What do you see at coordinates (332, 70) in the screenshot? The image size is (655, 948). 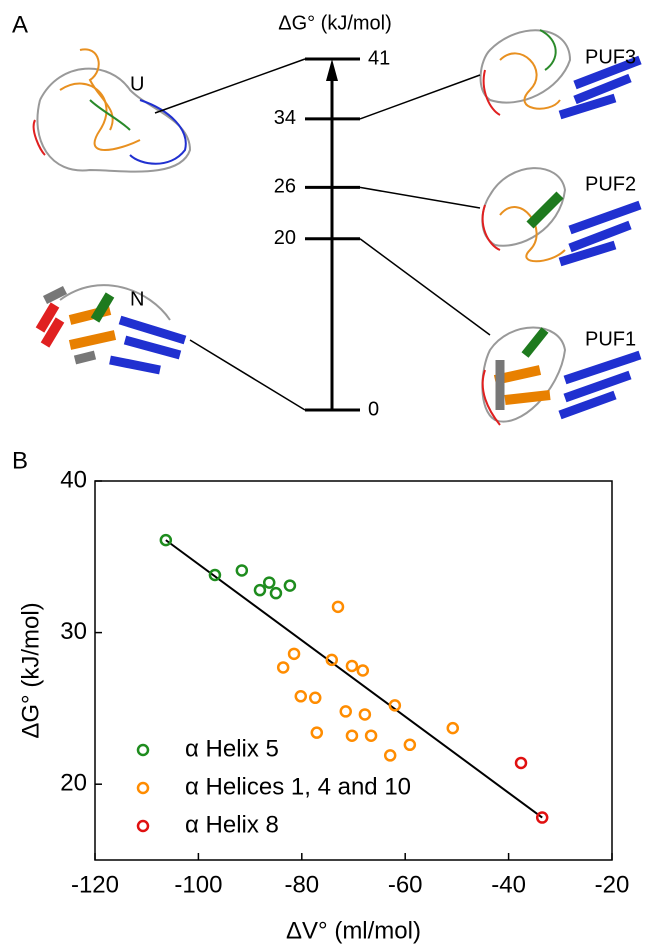 I see `axis-arrow` at bounding box center [332, 70].